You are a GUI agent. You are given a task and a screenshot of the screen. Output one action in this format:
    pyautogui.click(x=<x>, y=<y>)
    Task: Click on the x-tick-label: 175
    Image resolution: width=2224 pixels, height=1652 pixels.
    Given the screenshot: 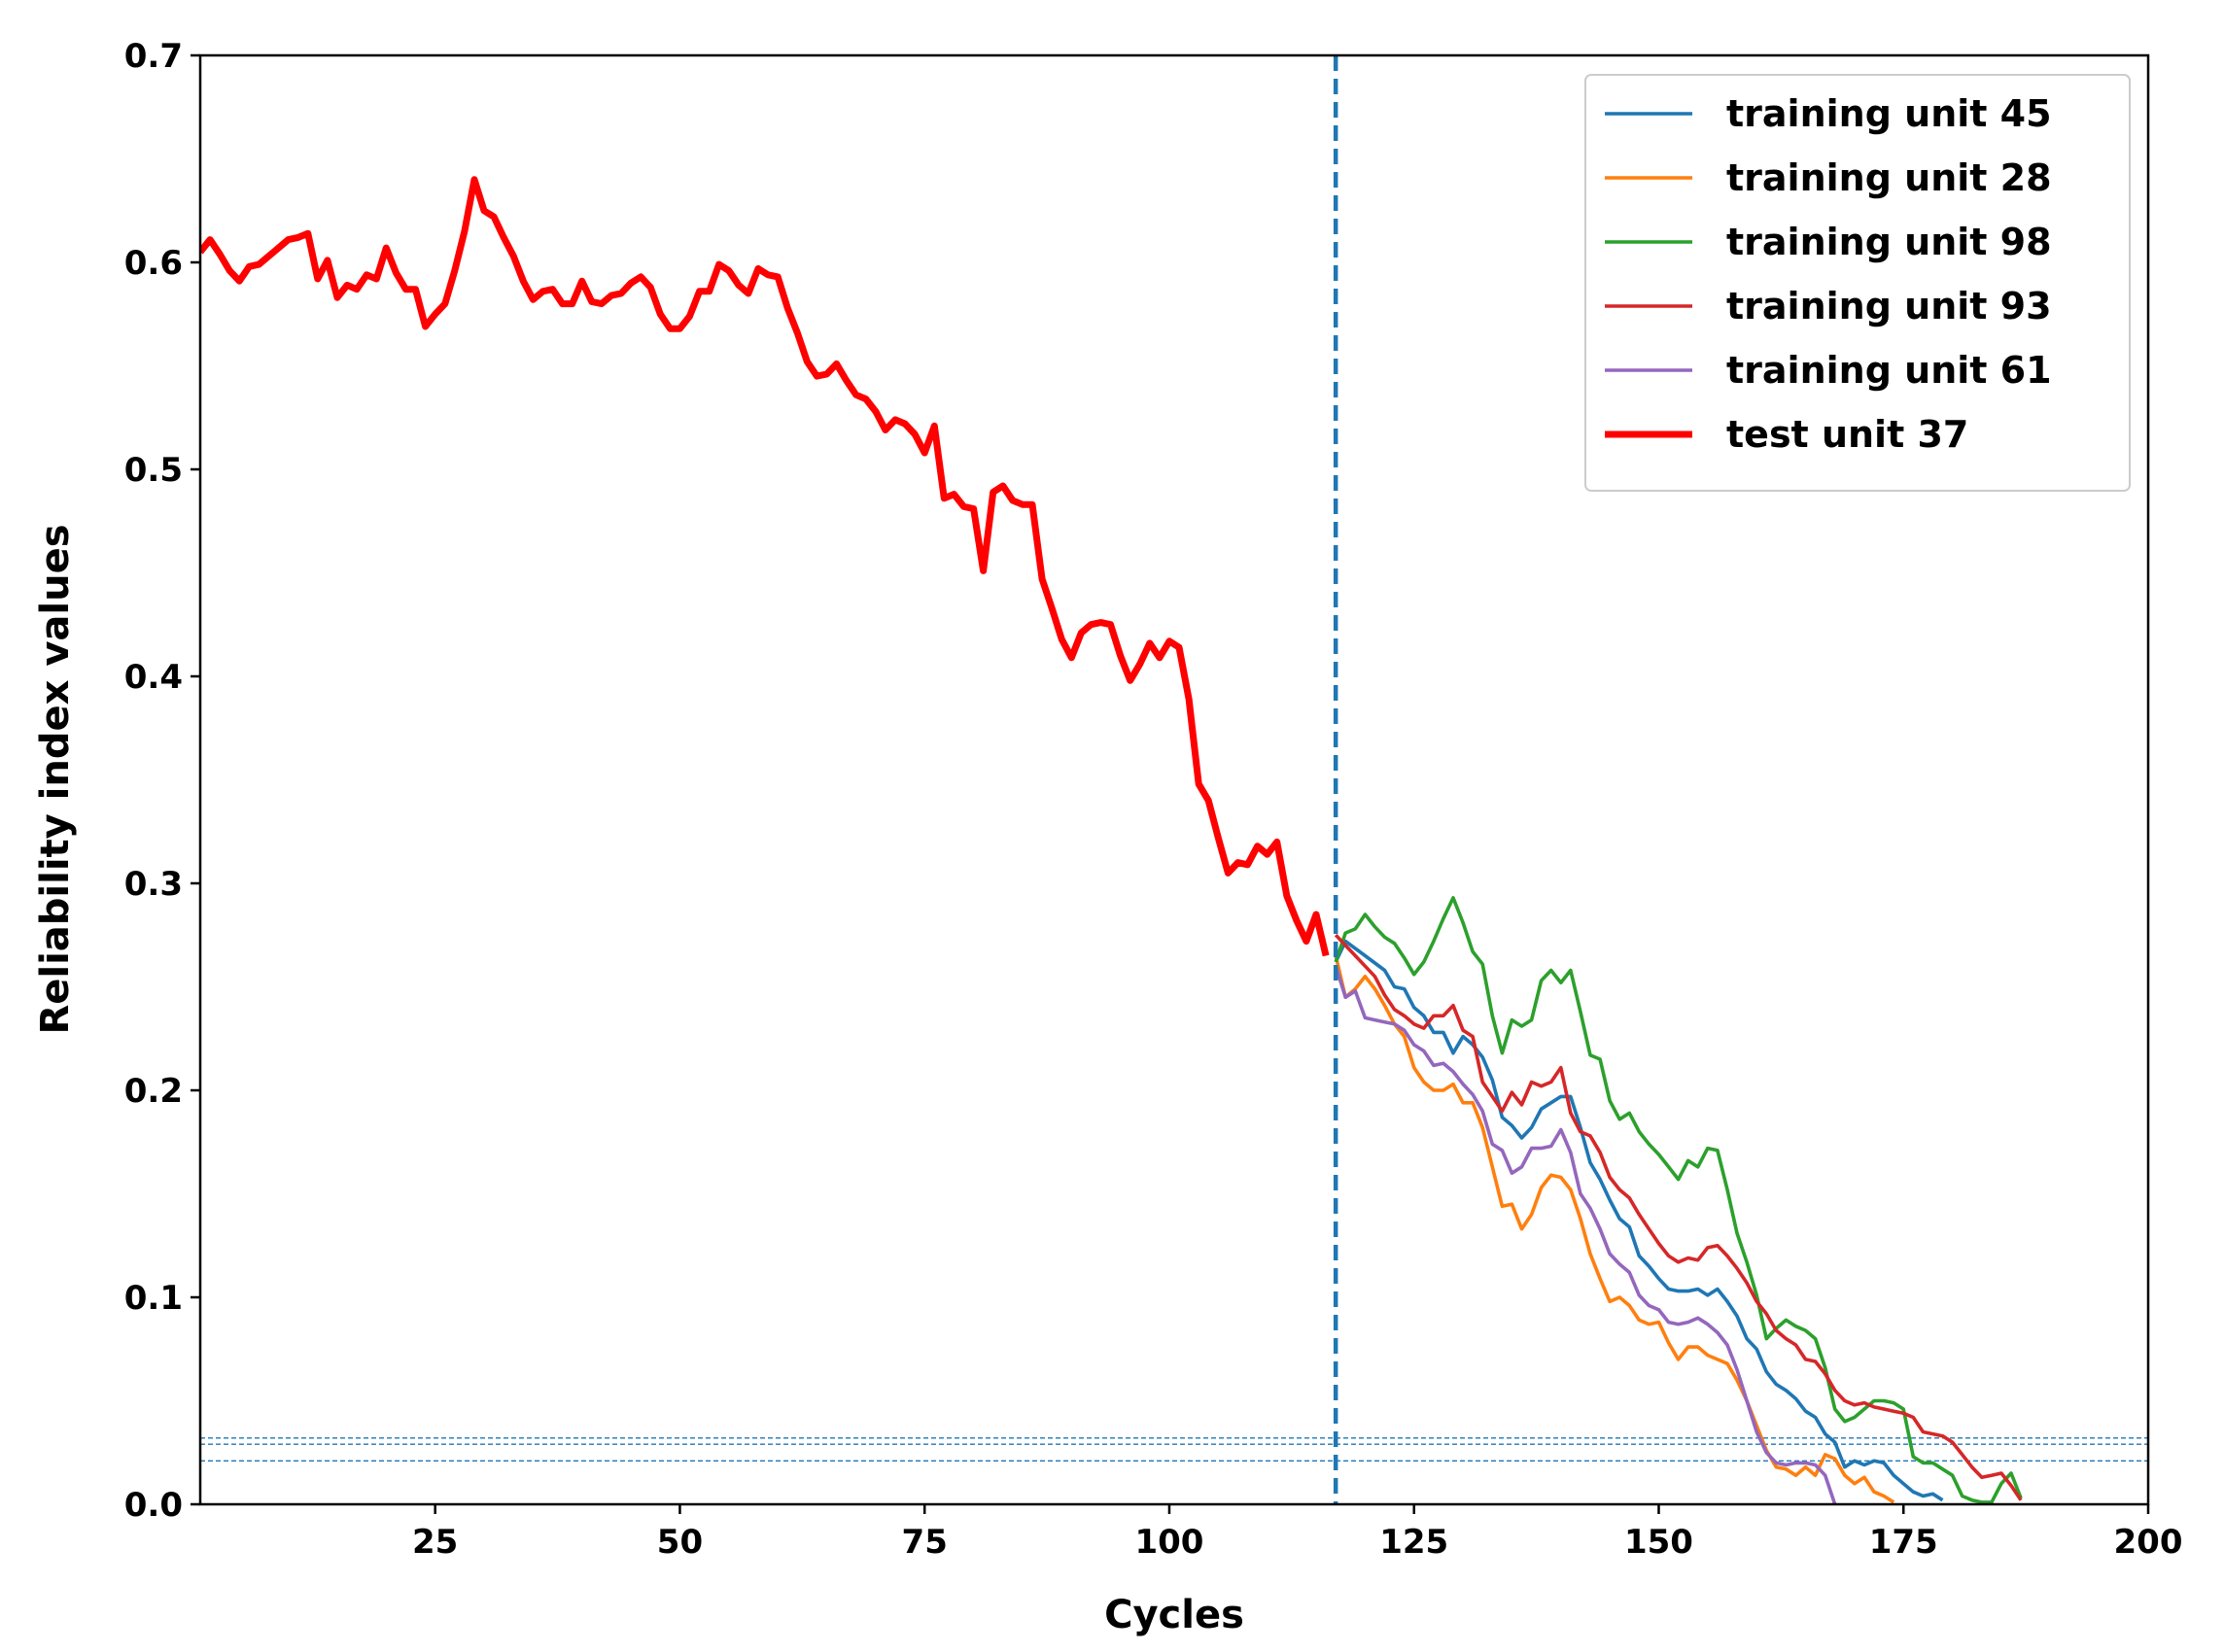 What is the action you would take?
    pyautogui.click(x=1903, y=1542)
    